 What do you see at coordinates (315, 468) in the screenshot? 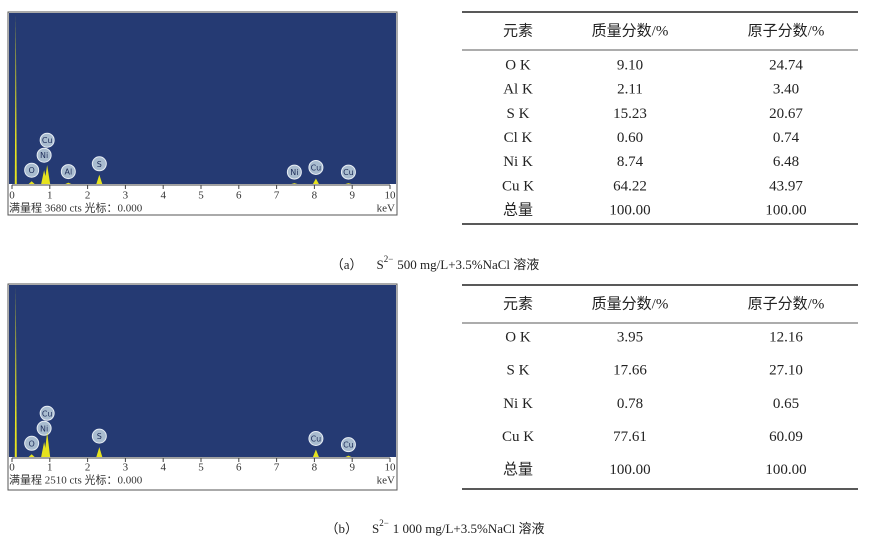
I see `x-tick-label: 8` at bounding box center [315, 468].